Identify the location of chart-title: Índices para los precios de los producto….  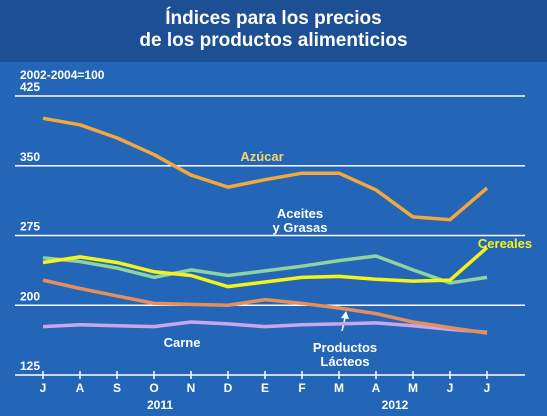
(273, 29).